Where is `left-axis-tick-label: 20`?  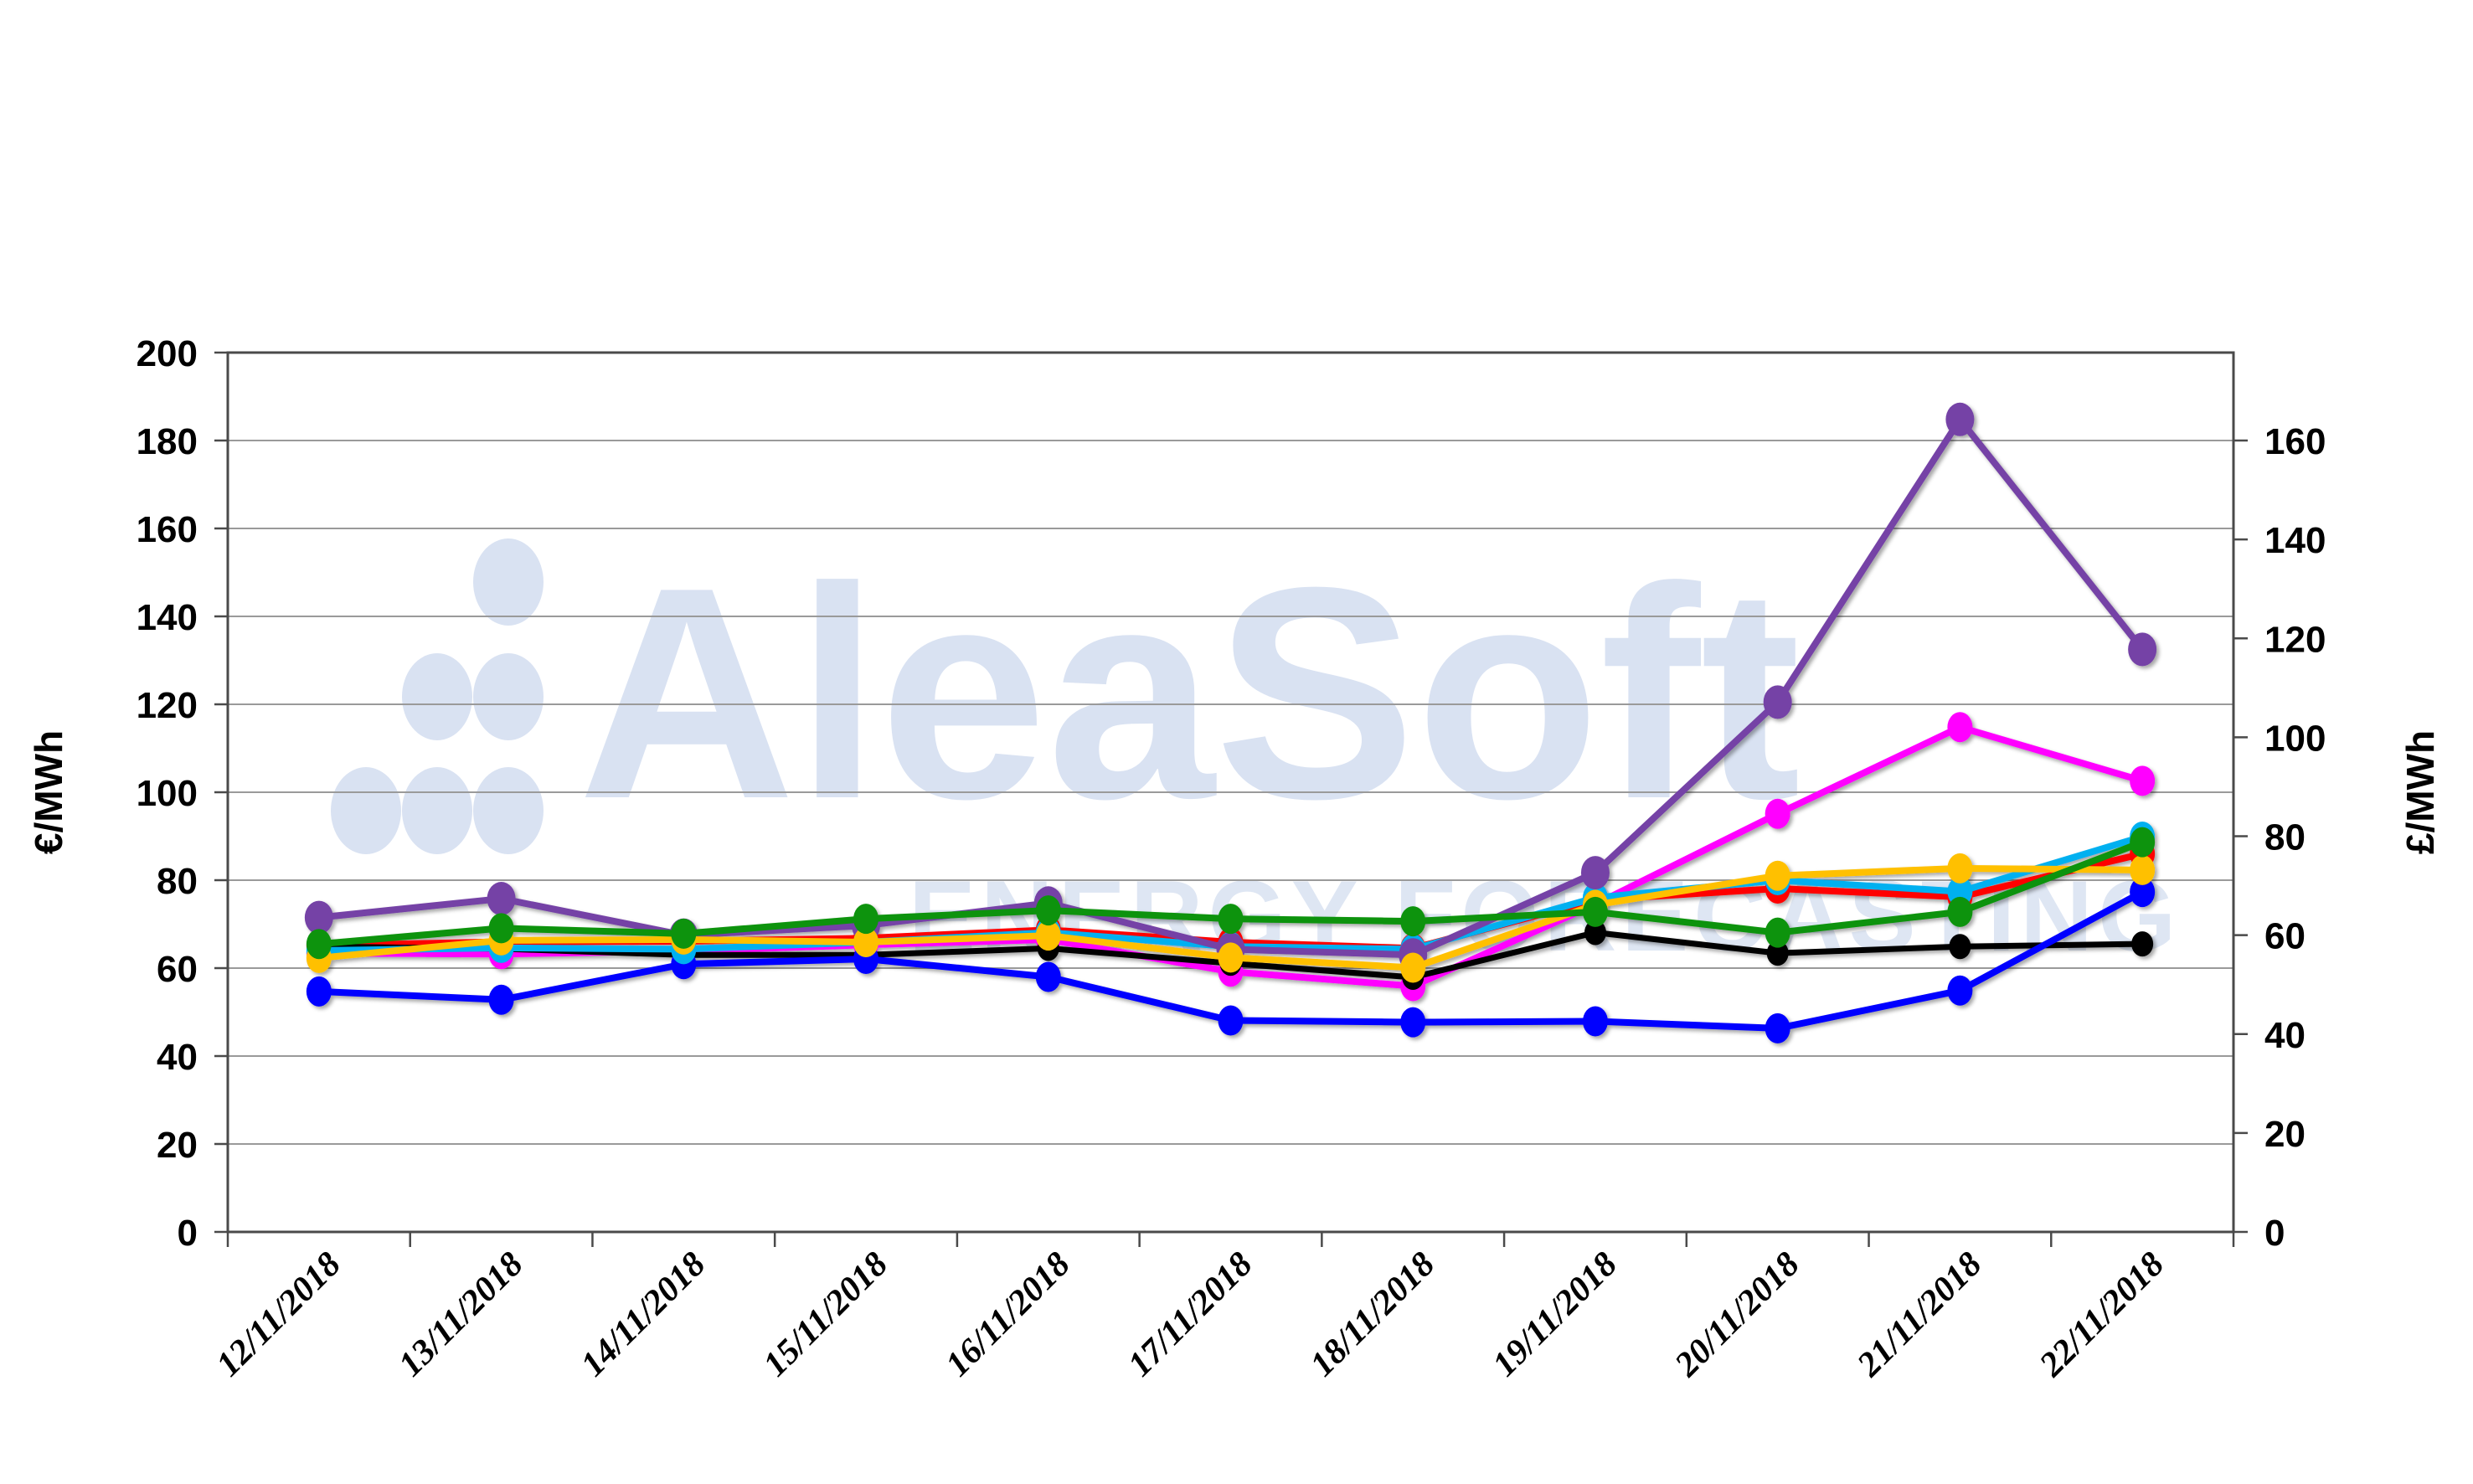
left-axis-tick-label: 20 is located at coordinates (177, 1145).